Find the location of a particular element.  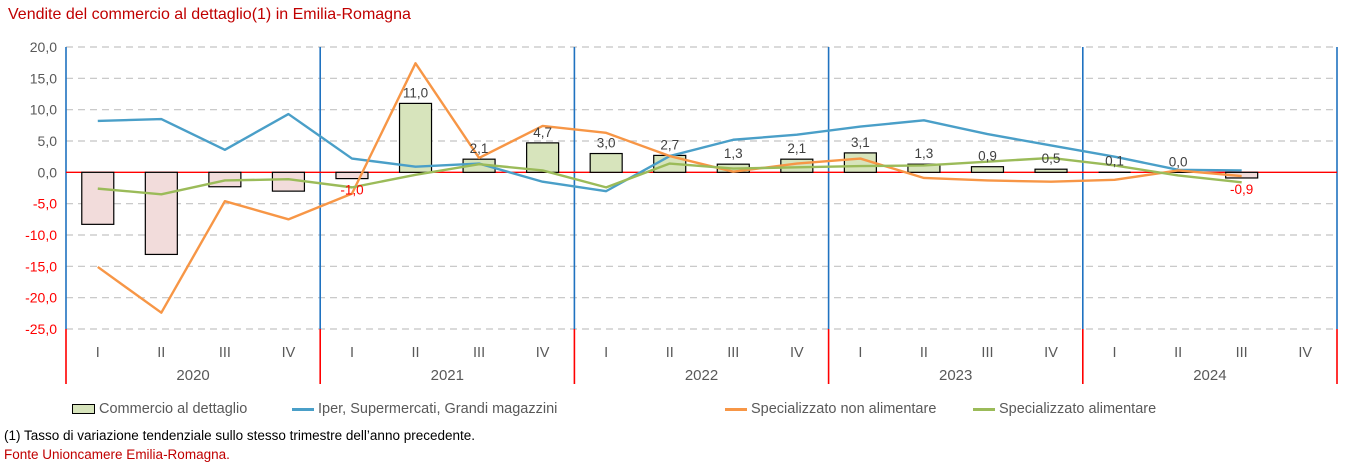

legend-item-commercio: Commercio al dettaglio is located at coordinates (159, 409).